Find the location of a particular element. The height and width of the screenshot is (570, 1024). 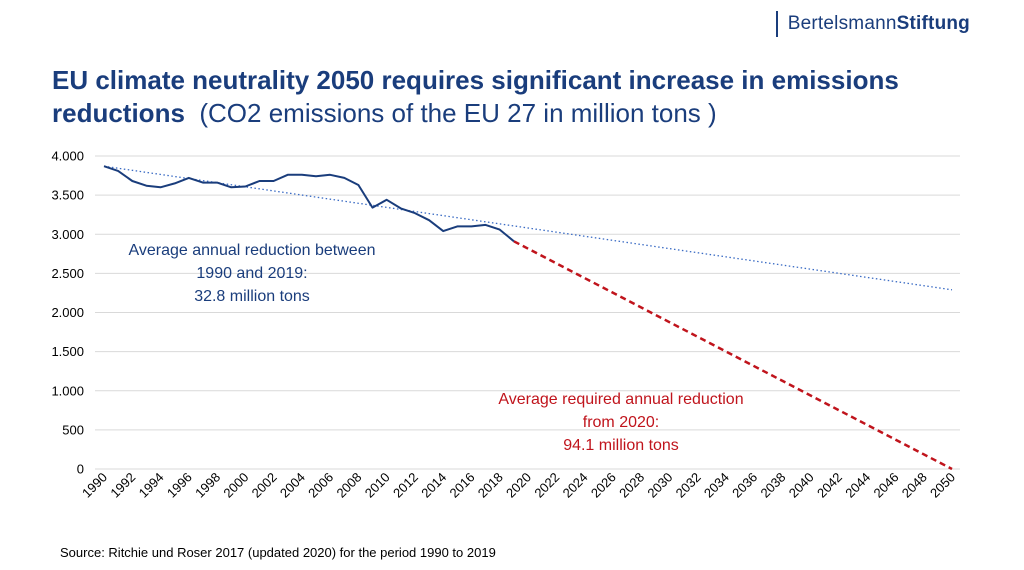

x-tick-label: 2040 is located at coordinates (801, 485).